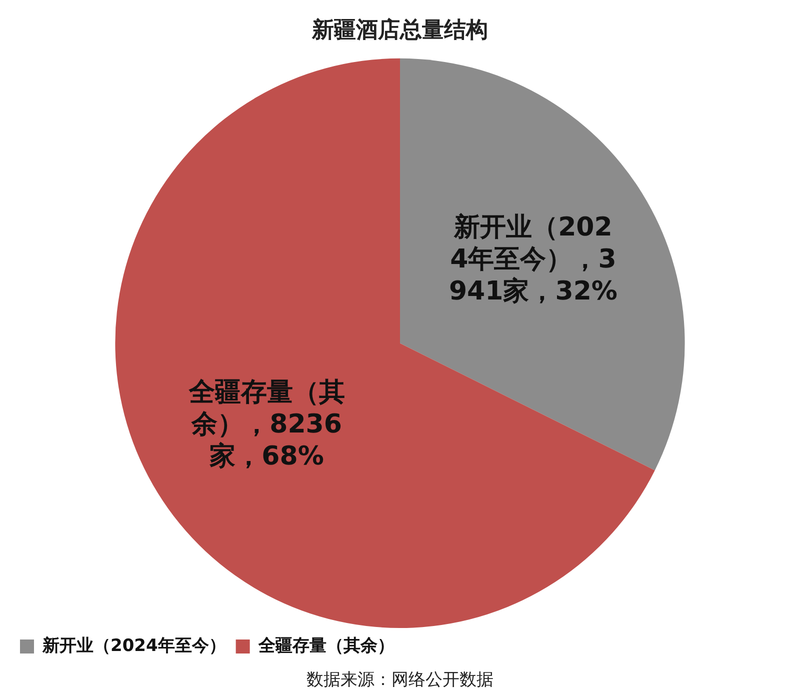  Describe the element at coordinates (134, 646) in the screenshot. I see `legend-label: 新开业（2024年至今）` at that location.